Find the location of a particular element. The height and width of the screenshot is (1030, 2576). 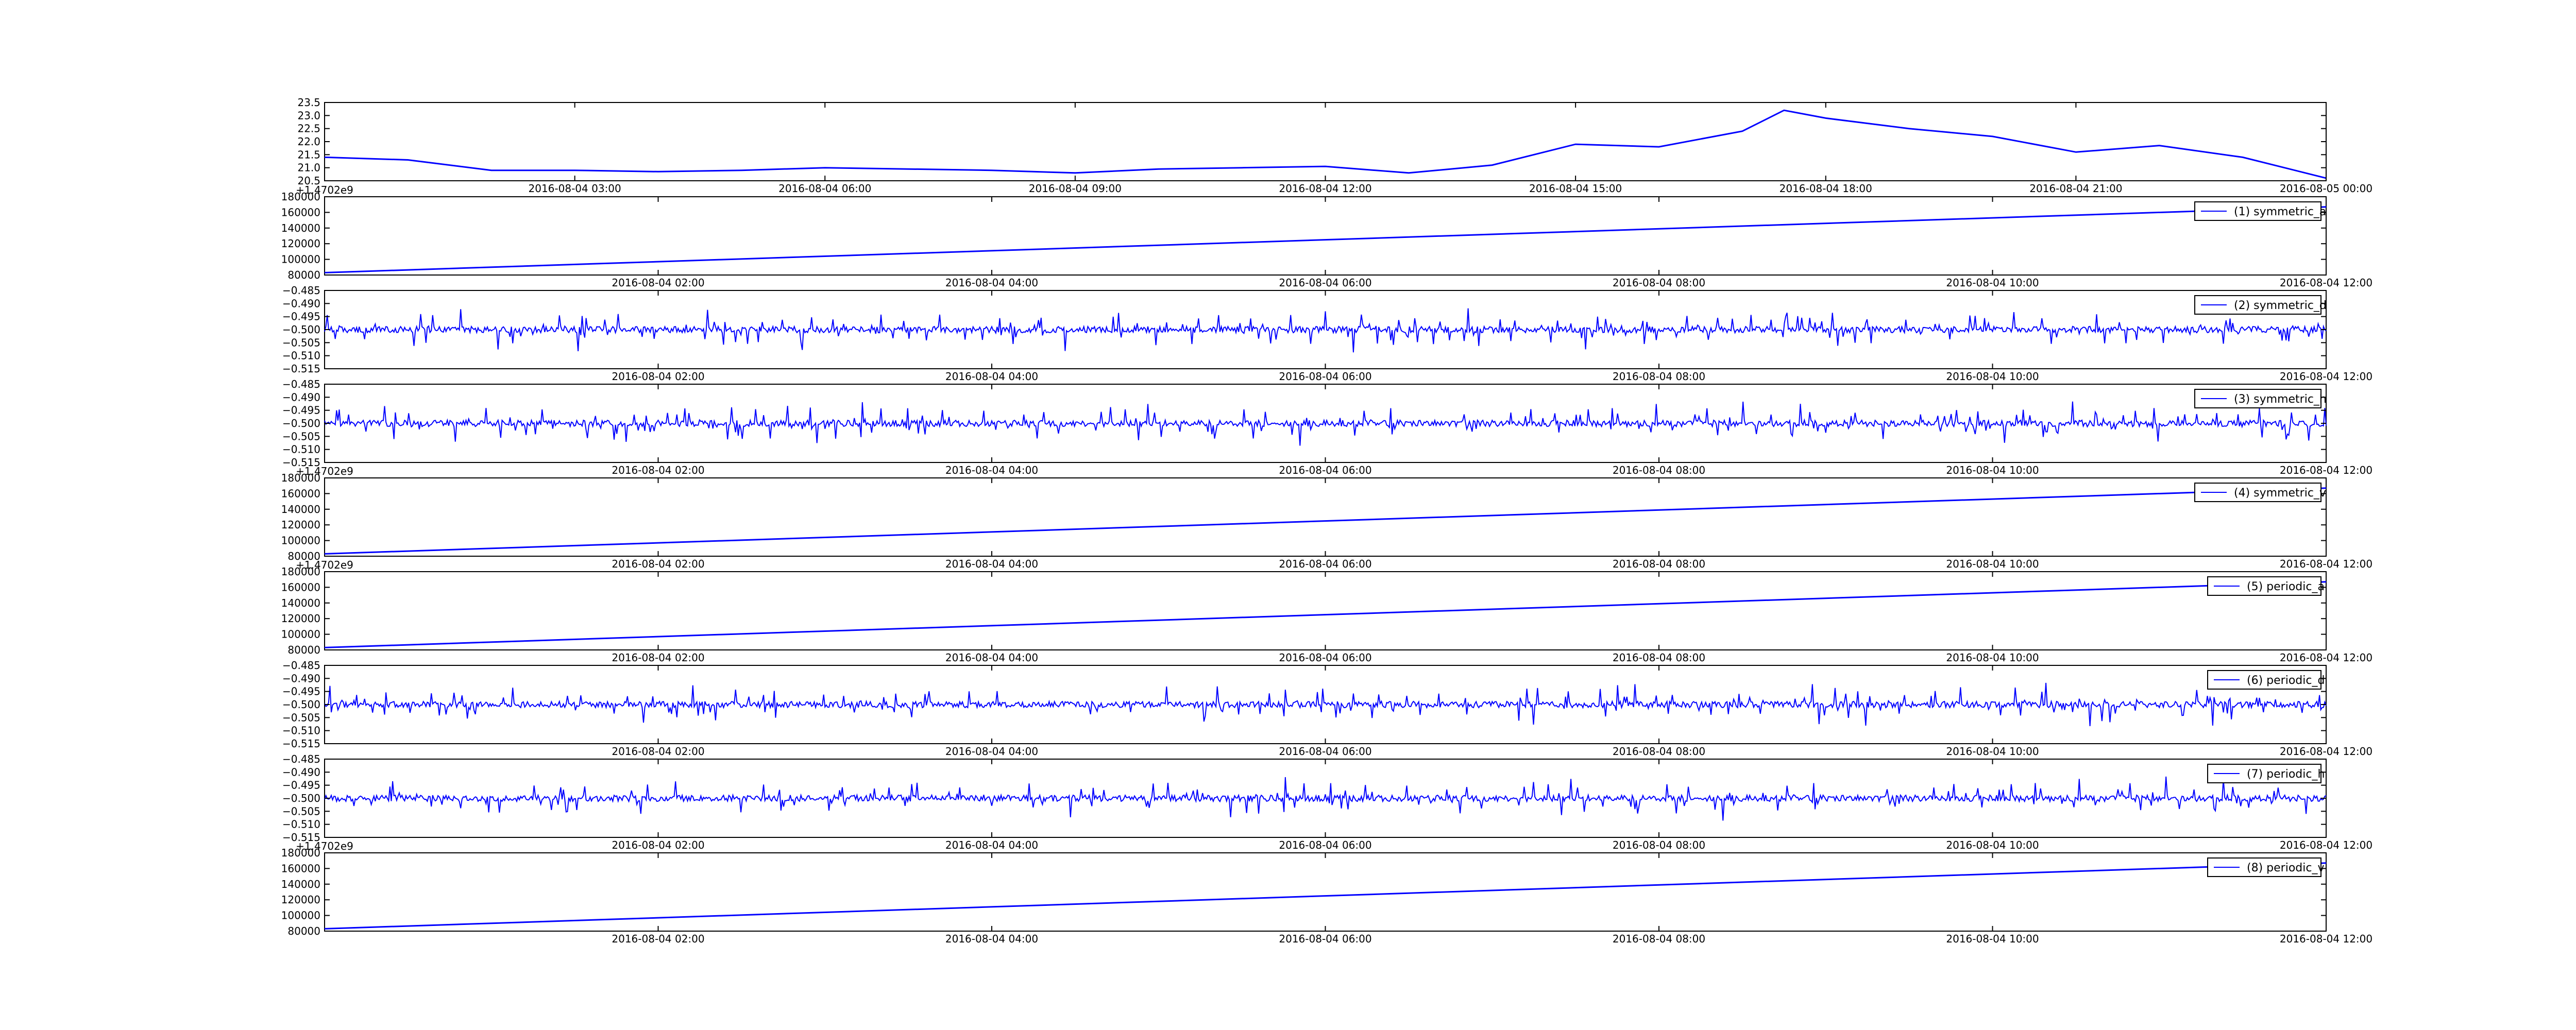

y-tick-label: 22.0 is located at coordinates (308, 141).